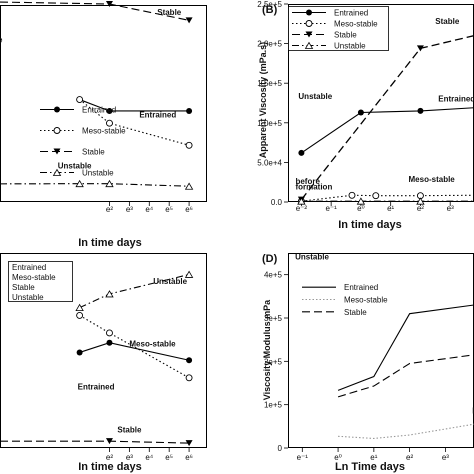 This screenshot has width=474, height=474. I want to click on annotation-label: e, so click(1, 39).